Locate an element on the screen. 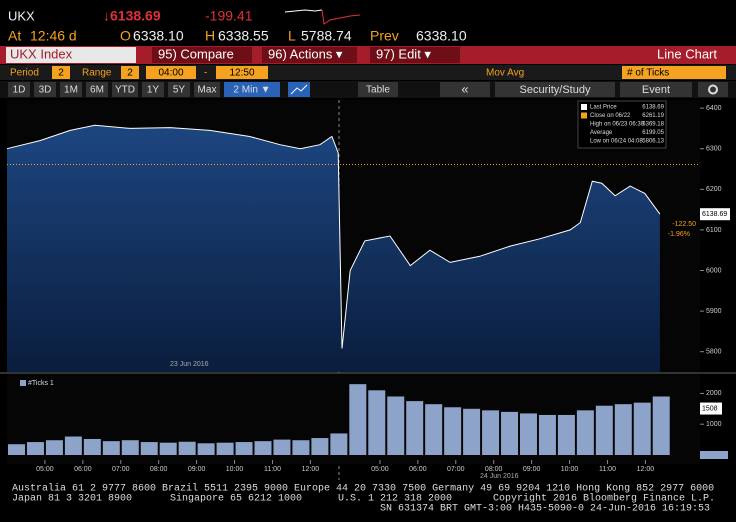  range-button-label: 1D is located at coordinates (19, 90).